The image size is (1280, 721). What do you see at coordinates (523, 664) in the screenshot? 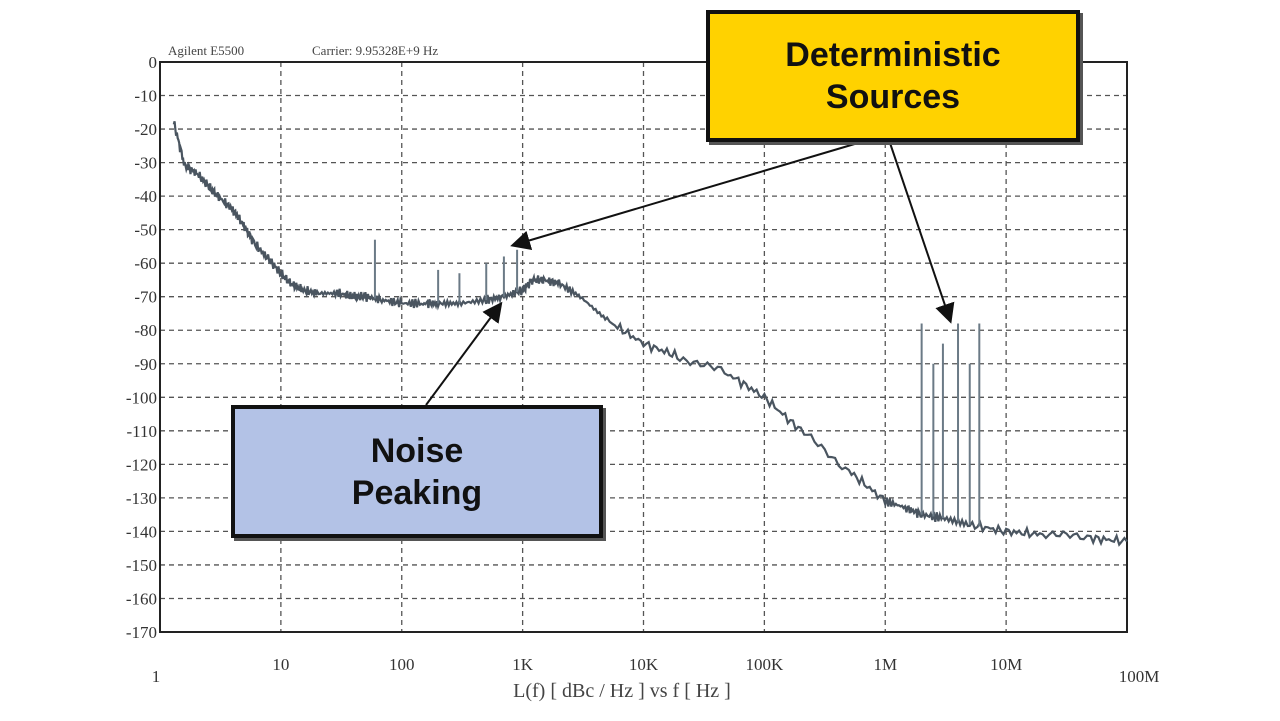
I see `x-tick-label: 1K` at bounding box center [523, 664].